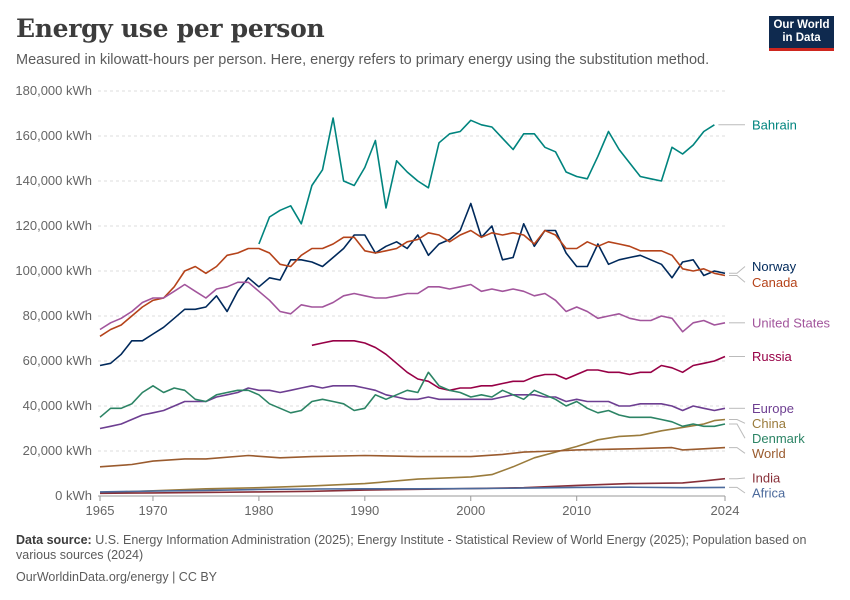  I want to click on series-label-united-states: United States, so click(791, 322).